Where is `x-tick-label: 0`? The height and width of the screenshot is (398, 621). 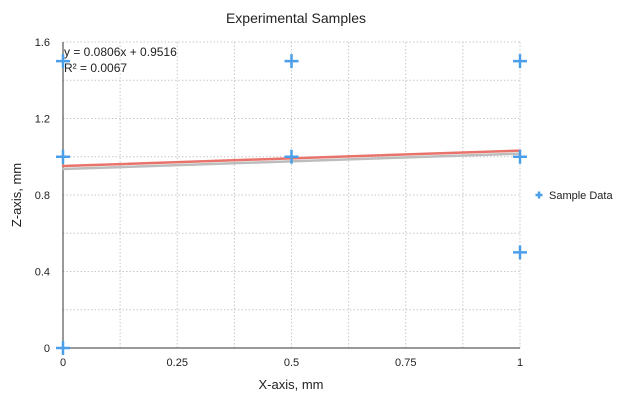
x-tick-label: 0 is located at coordinates (63, 363).